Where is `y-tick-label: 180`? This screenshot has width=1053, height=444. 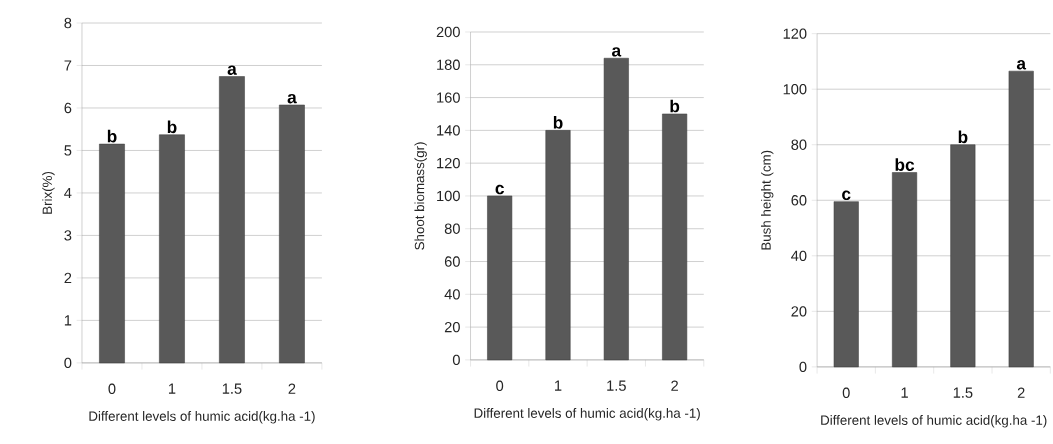
y-tick-label: 180 is located at coordinates (448, 65).